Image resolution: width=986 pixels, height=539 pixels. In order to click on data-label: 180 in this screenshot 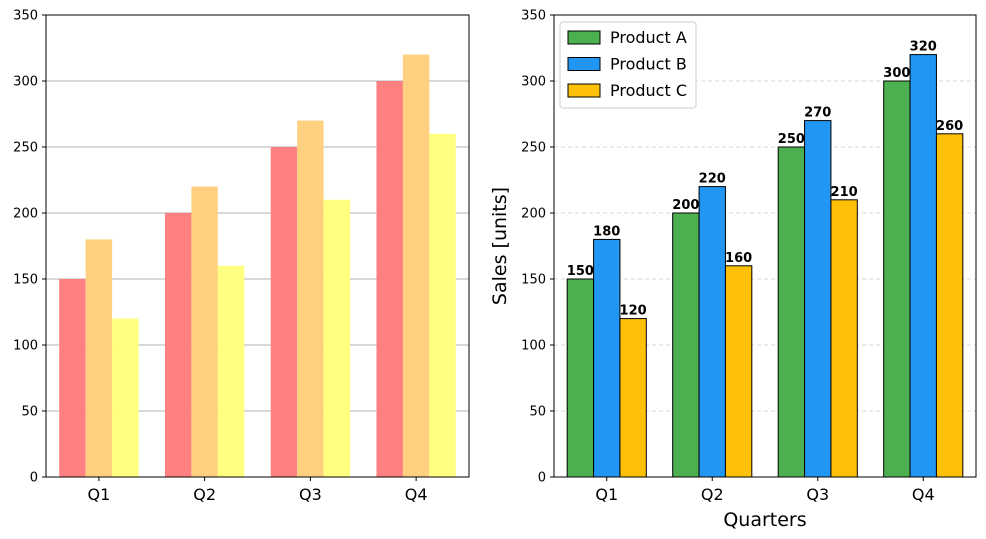, I will do `click(606, 231)`.